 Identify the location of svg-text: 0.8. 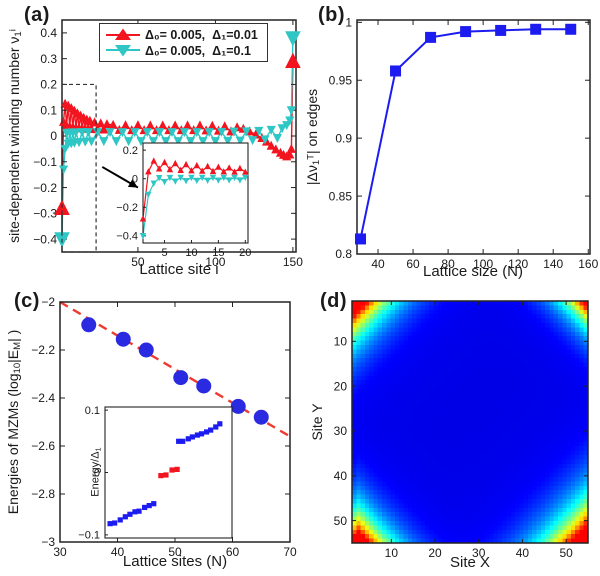
(343, 254).